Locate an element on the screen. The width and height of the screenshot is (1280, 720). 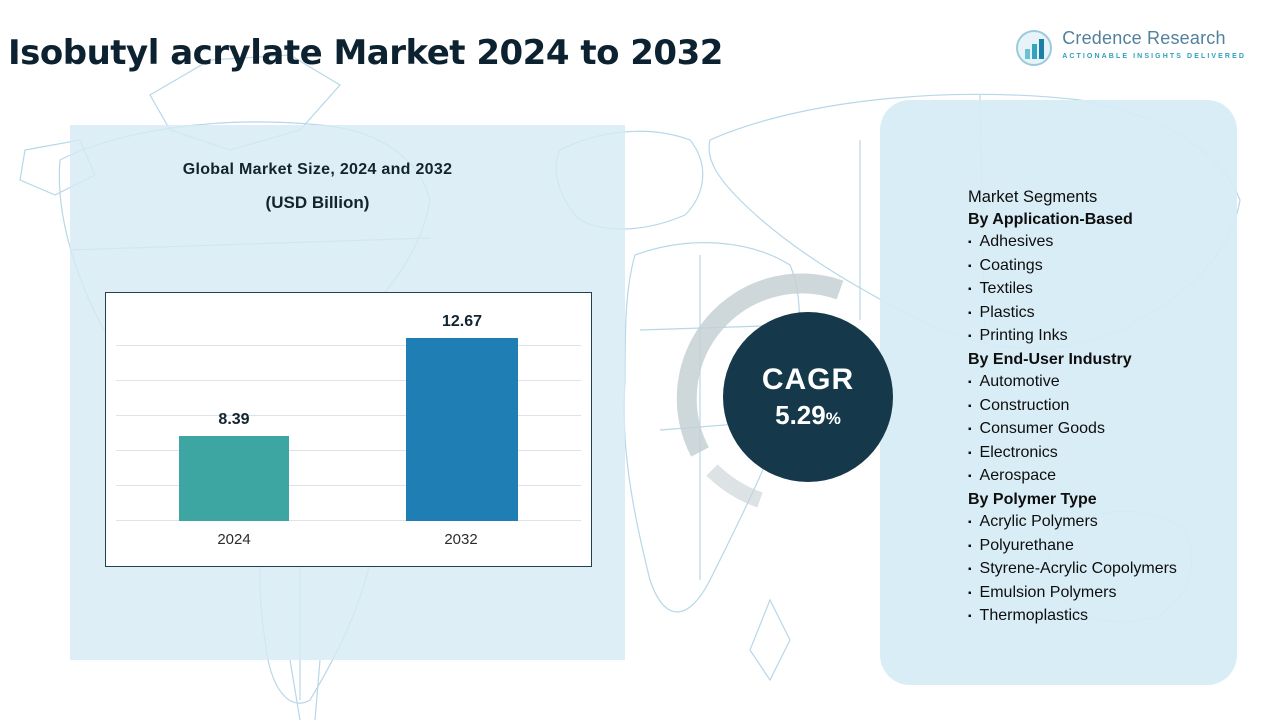
segment-item: ▪ Acrylic Polymers is located at coordinates (1095, 523).